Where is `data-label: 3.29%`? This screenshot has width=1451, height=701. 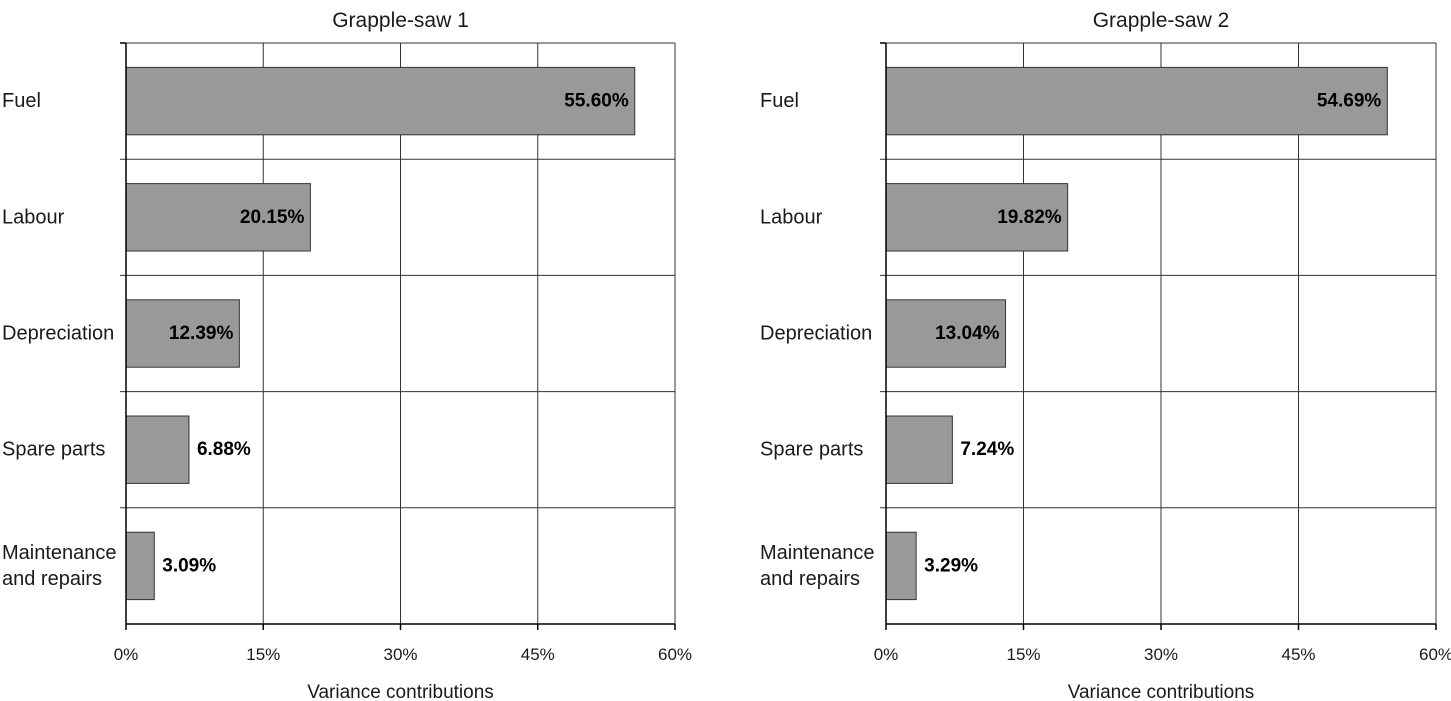 data-label: 3.29% is located at coordinates (951, 565).